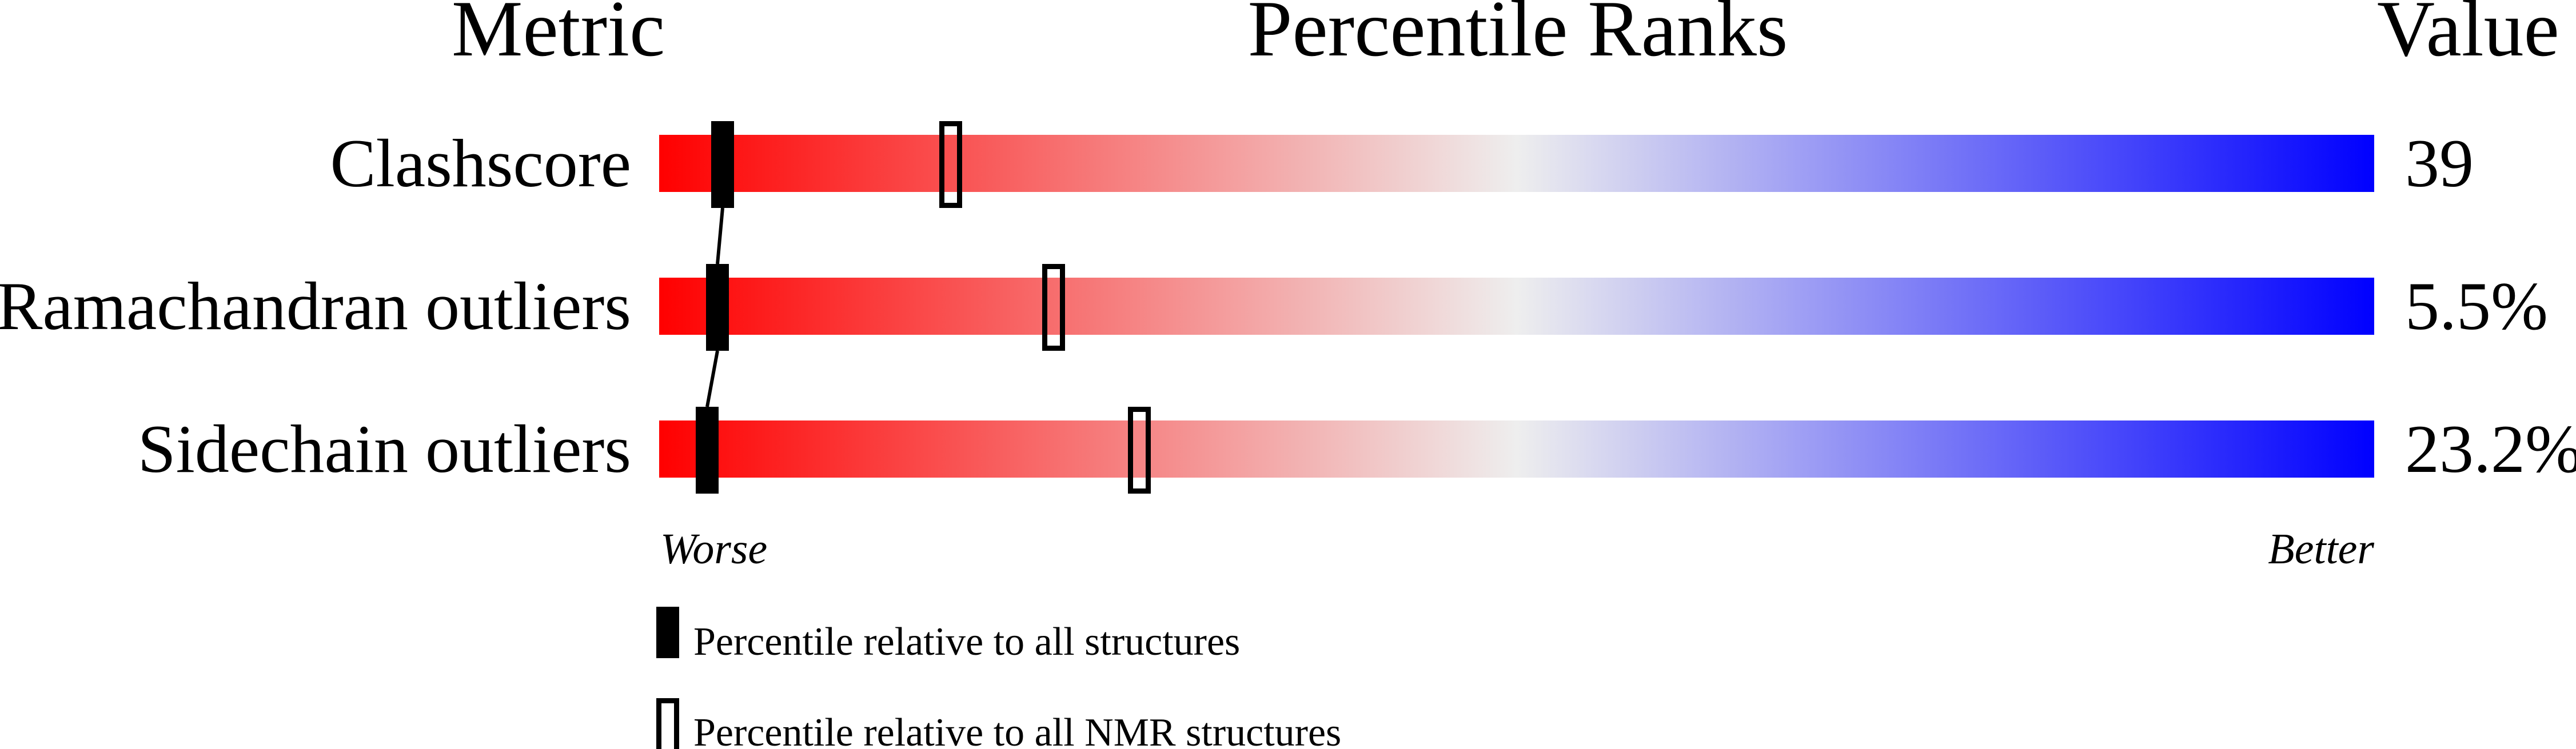 The height and width of the screenshot is (749, 2576). What do you see at coordinates (1518, 36) in the screenshot?
I see `header-percentile-ranks: Percentile Ranks` at bounding box center [1518, 36].